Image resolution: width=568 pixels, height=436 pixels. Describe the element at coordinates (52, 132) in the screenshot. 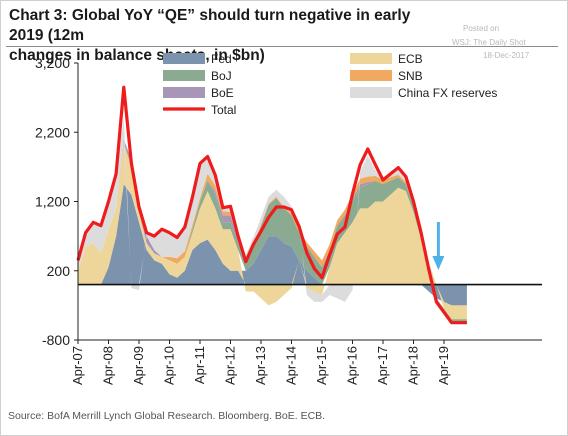

I see `y-tick-label: 2,200` at that location.